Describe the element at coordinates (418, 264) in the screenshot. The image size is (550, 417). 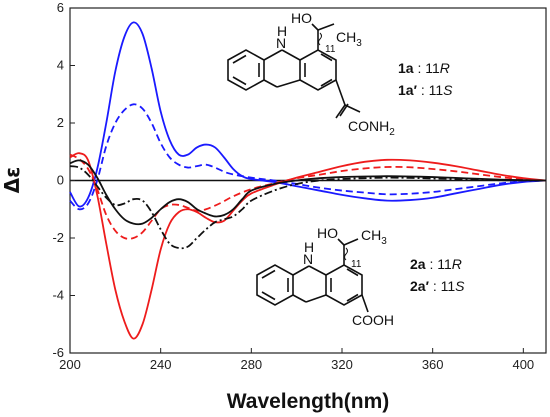
I see `label-2a-id: 2a` at that location.